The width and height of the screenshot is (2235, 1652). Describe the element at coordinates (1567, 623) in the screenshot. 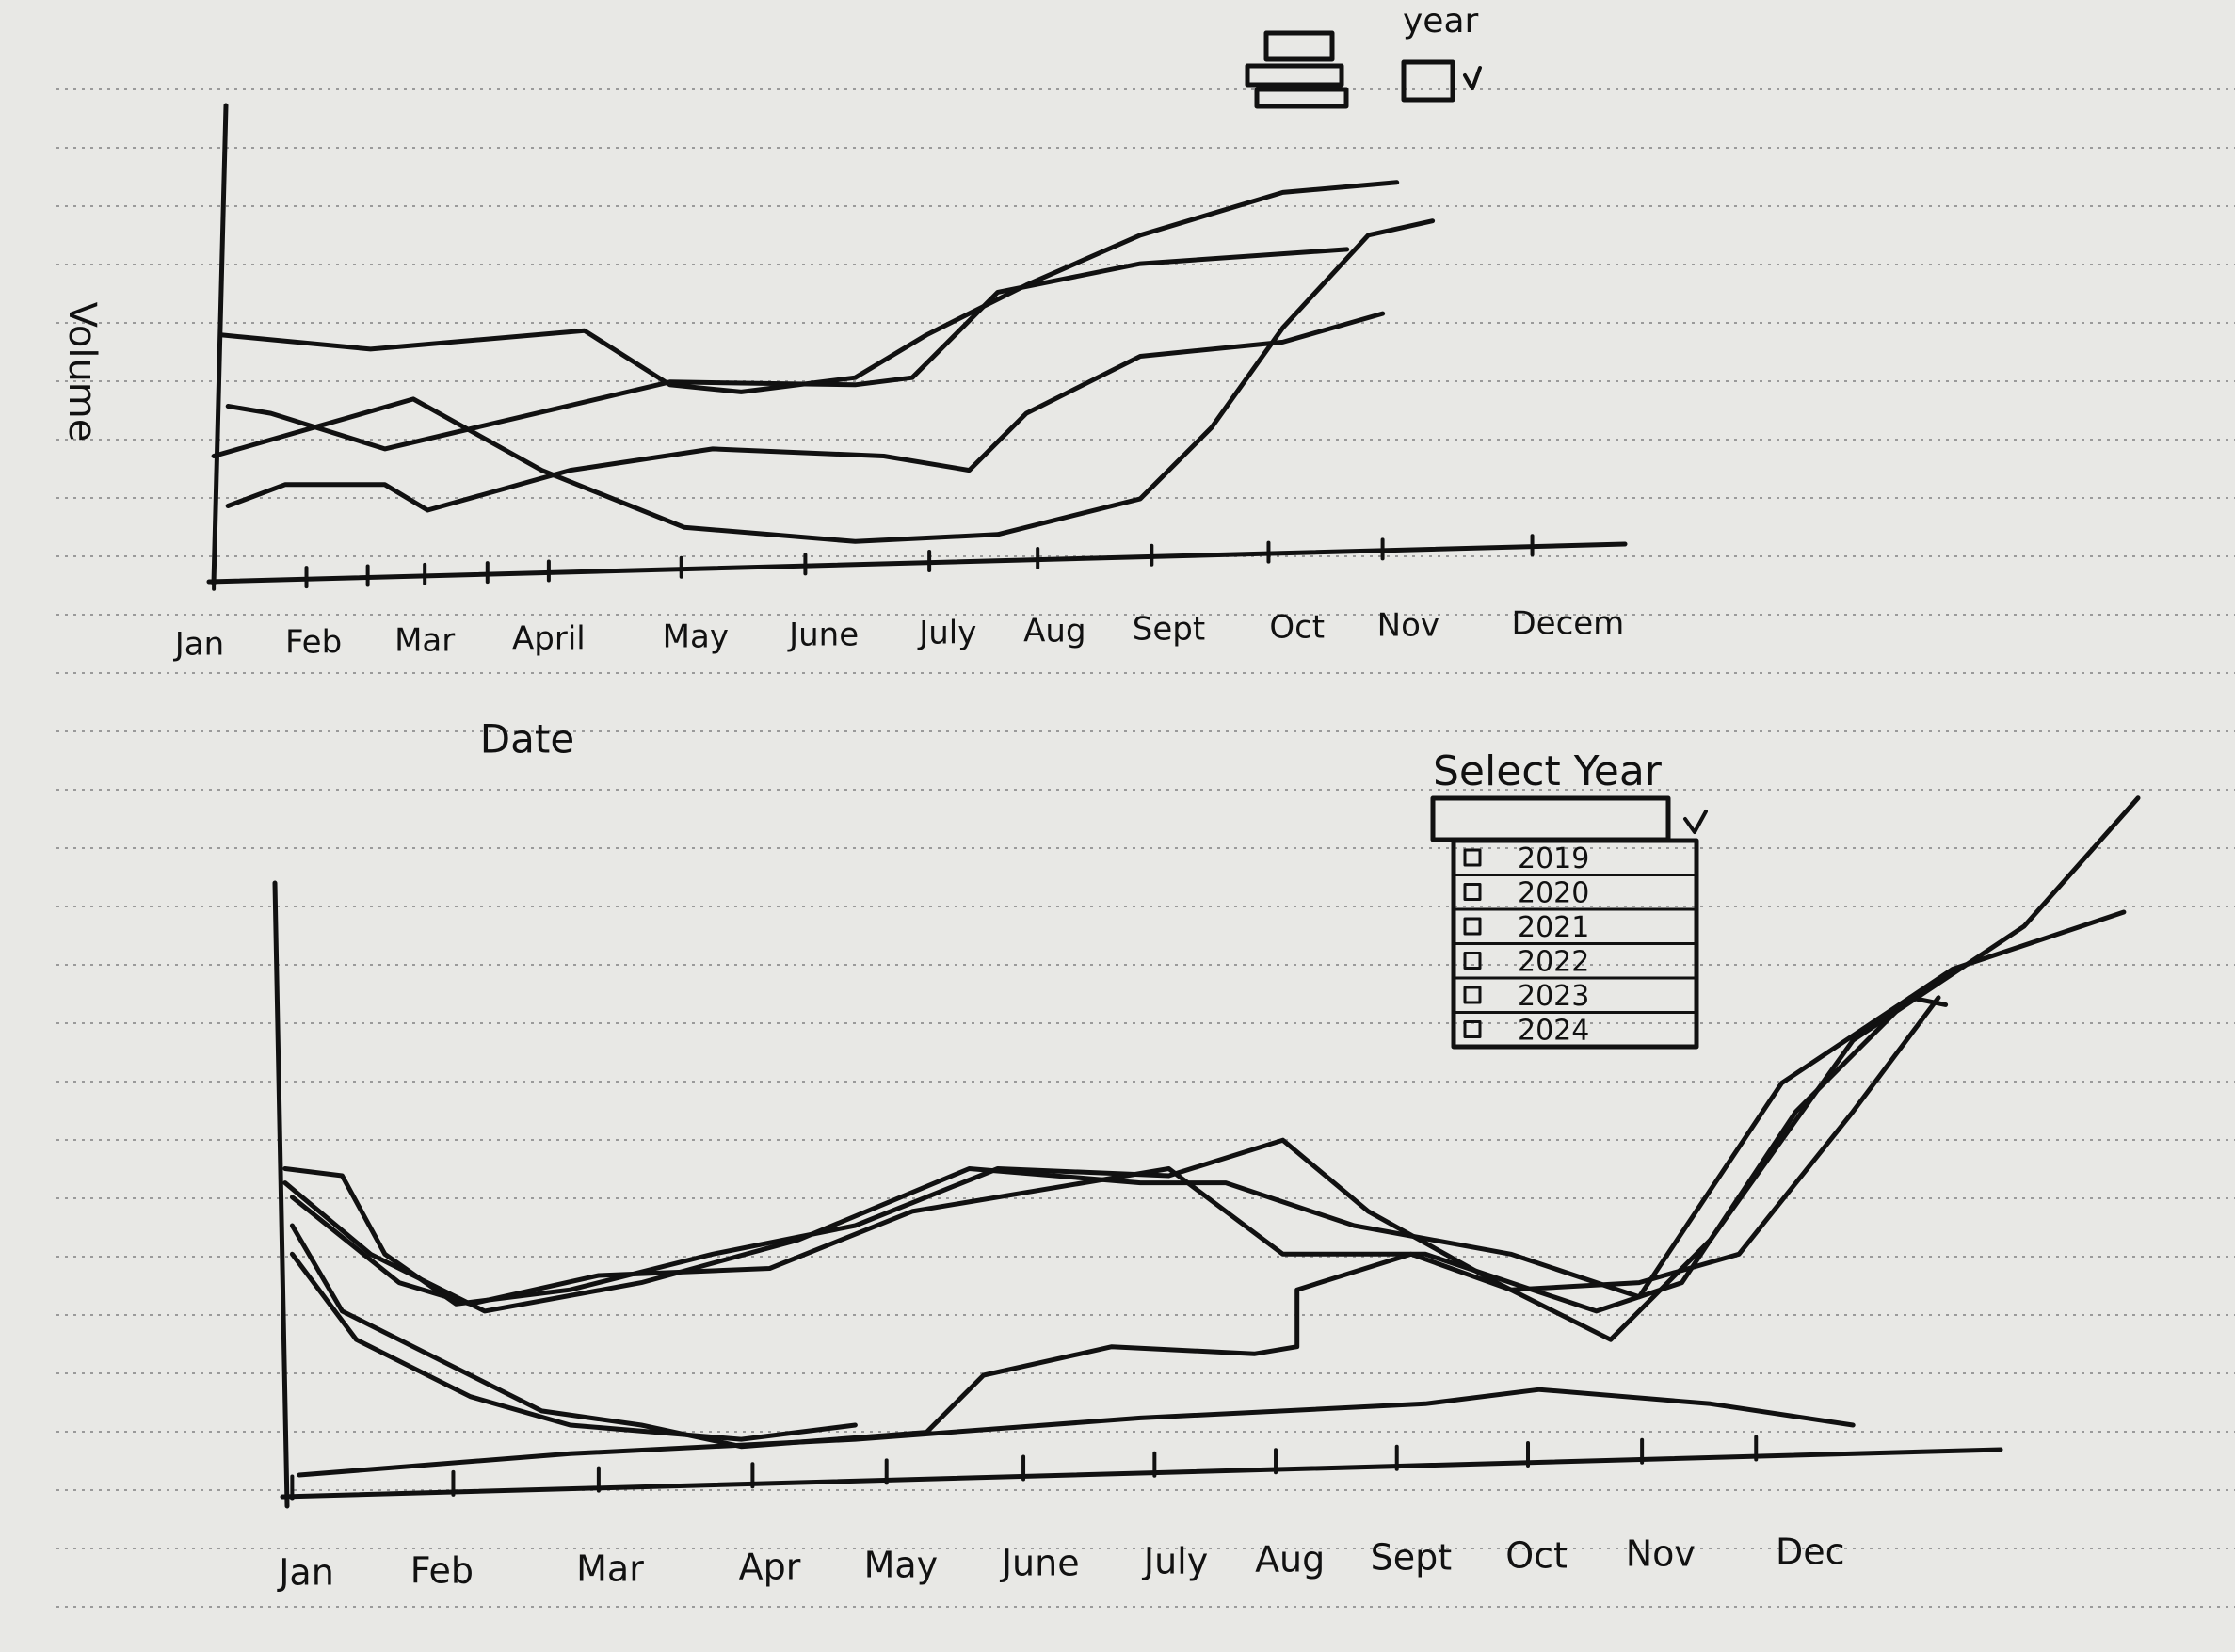

I see `x-tick-label: Decem` at that location.